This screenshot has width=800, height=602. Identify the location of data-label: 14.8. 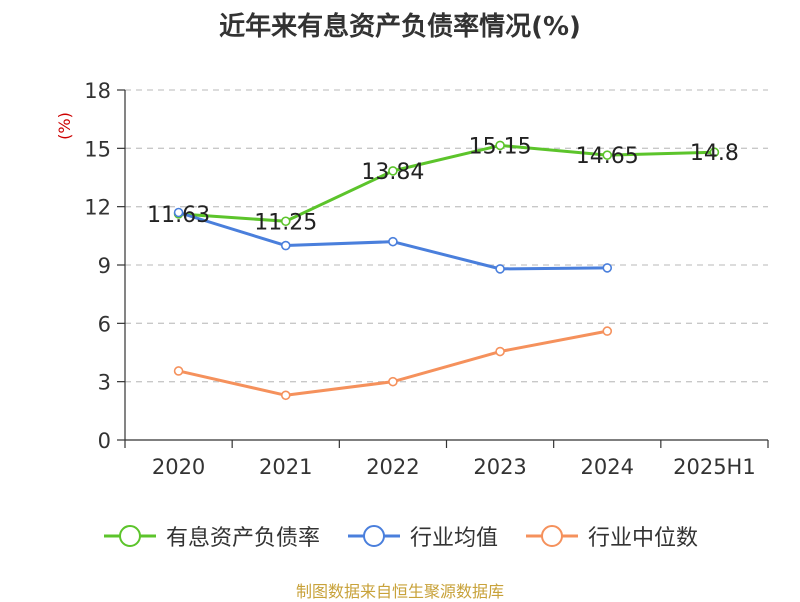
(714, 153).